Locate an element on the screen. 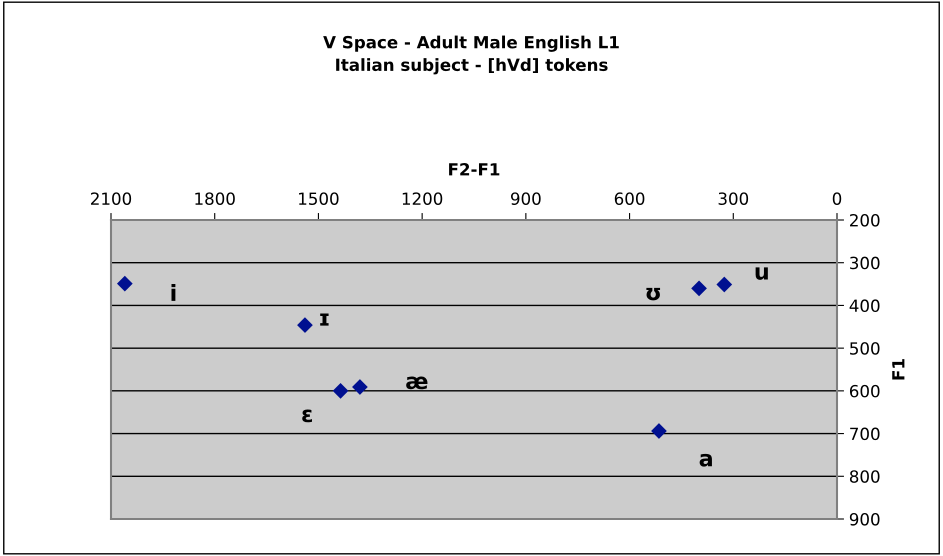  x-tick-label: 300 is located at coordinates (733, 198).